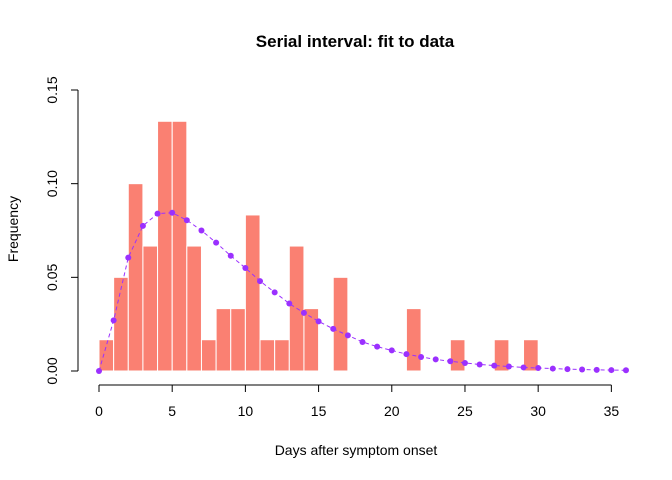 This screenshot has width=672, height=480. Describe the element at coordinates (538, 411) in the screenshot. I see `x-tick-label: 30` at that location.